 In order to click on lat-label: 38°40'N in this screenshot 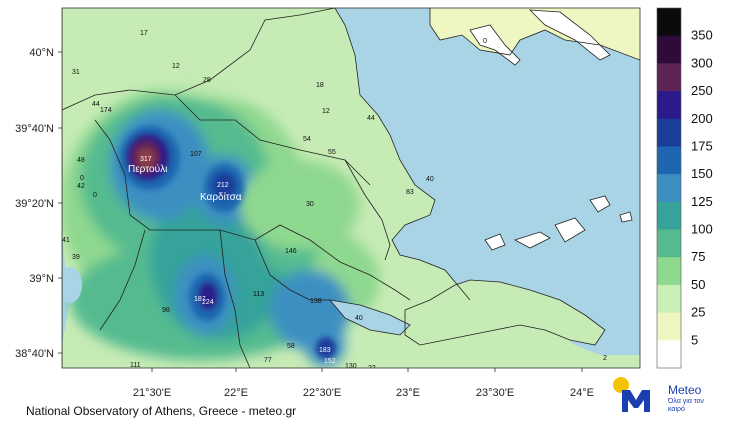, I will do `click(34, 354)`.